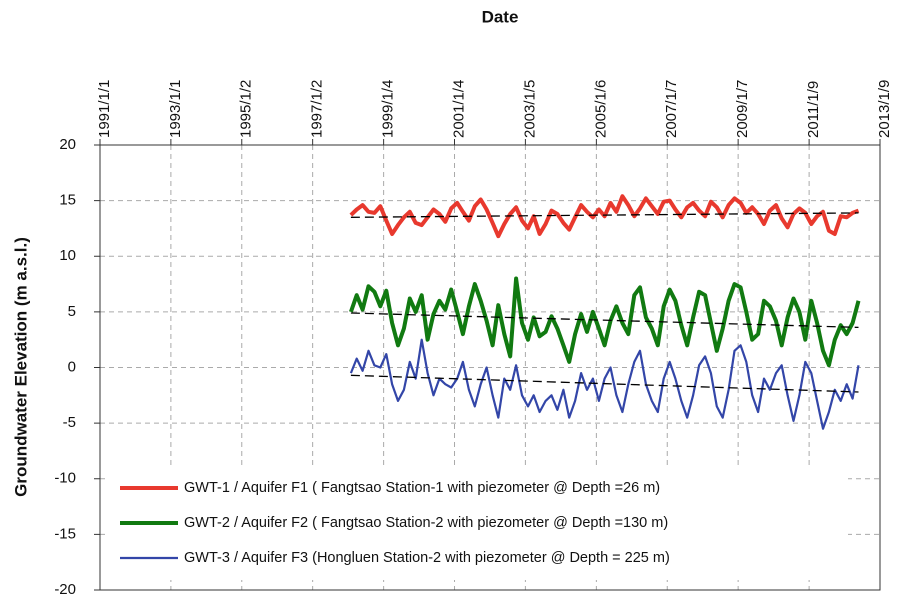  What do you see at coordinates (65, 533) in the screenshot?
I see `y-tick-label: -15` at bounding box center [65, 533].